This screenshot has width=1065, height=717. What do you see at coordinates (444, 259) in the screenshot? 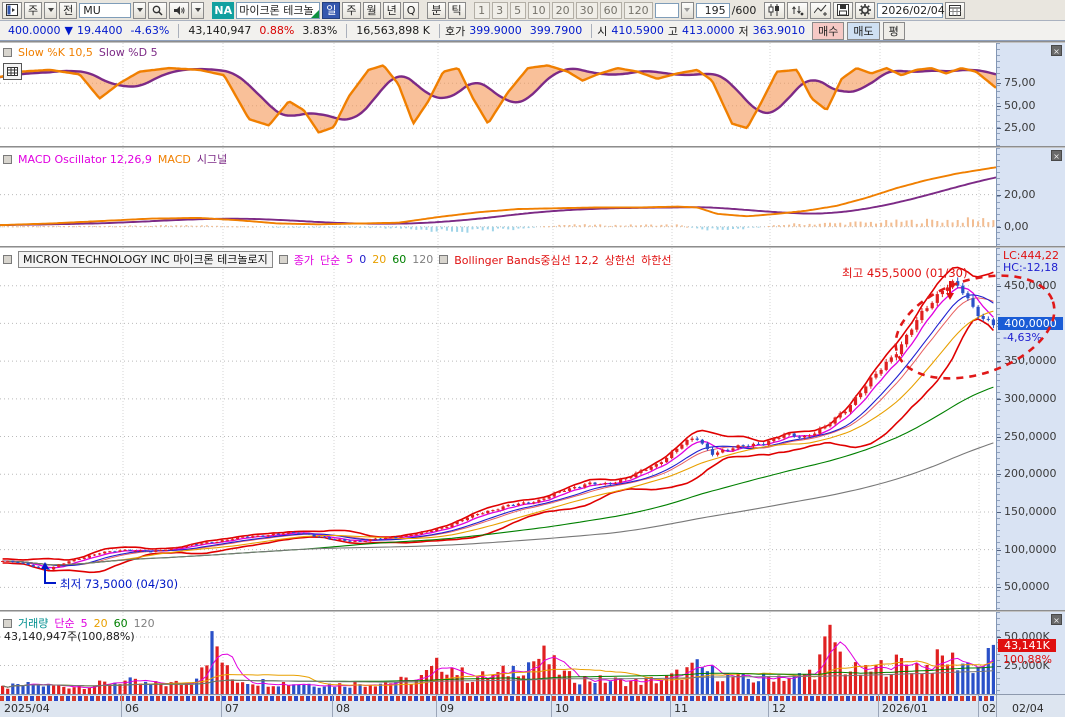
I see `boll-collapse-box` at bounding box center [444, 259].